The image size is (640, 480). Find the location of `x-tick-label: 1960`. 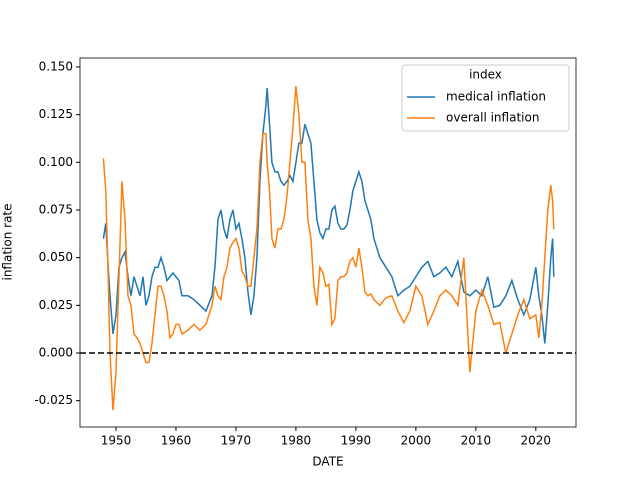

x-tick-label: 1960 is located at coordinates (176, 441).